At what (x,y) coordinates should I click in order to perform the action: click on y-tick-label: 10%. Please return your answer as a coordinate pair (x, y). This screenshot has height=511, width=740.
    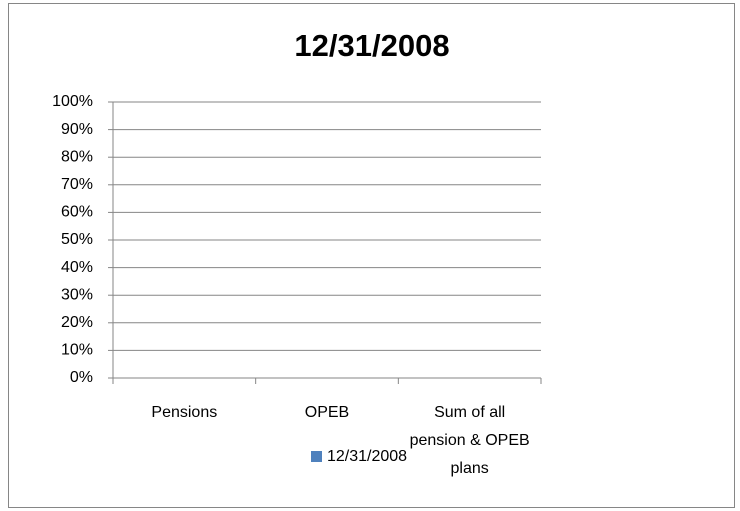
    Looking at the image, I should click on (77, 350).